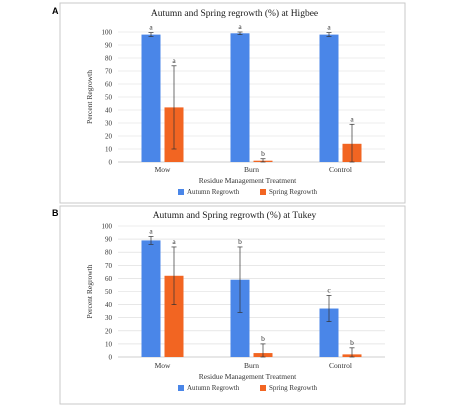 Image resolution: width=474 pixels, height=414 pixels. Describe the element at coordinates (329, 289) in the screenshot. I see `significance-letter: c` at that location.